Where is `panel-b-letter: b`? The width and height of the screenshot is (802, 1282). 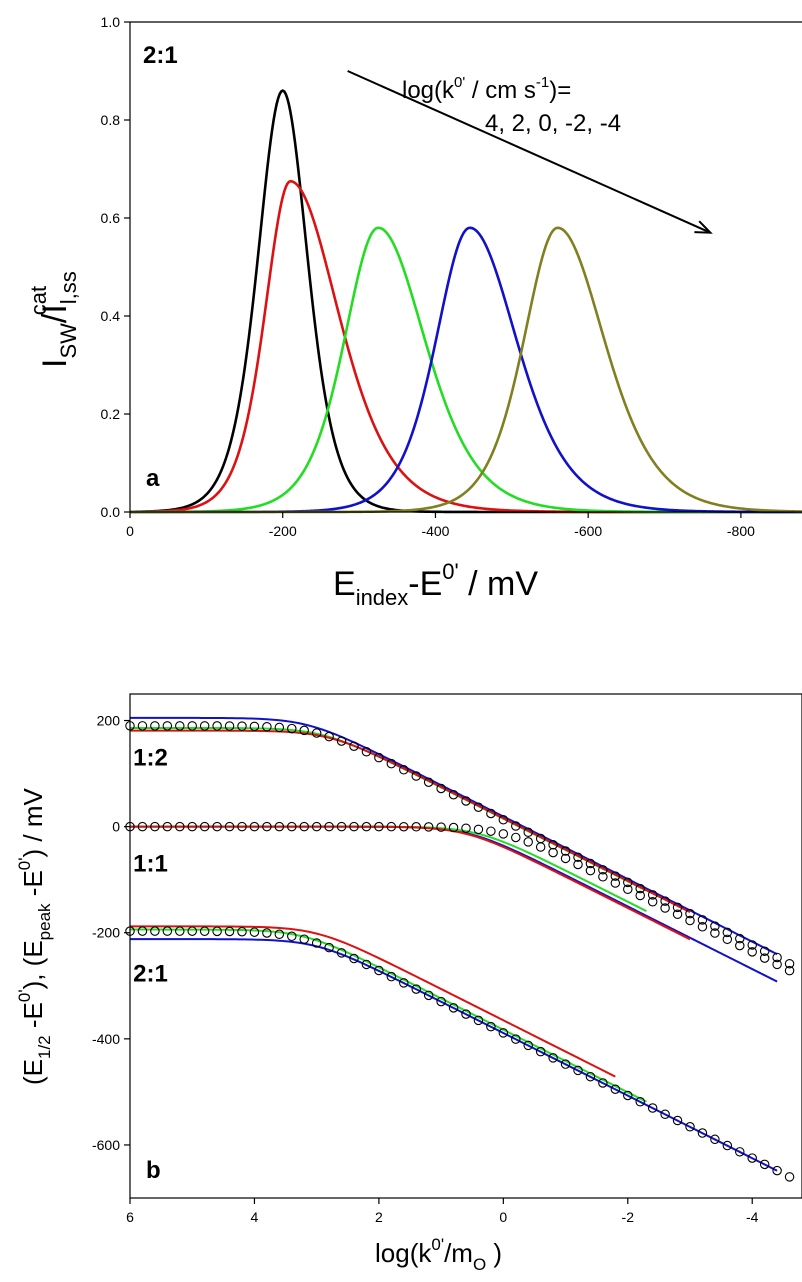
panel-b-letter: b is located at coordinates (153, 1170).